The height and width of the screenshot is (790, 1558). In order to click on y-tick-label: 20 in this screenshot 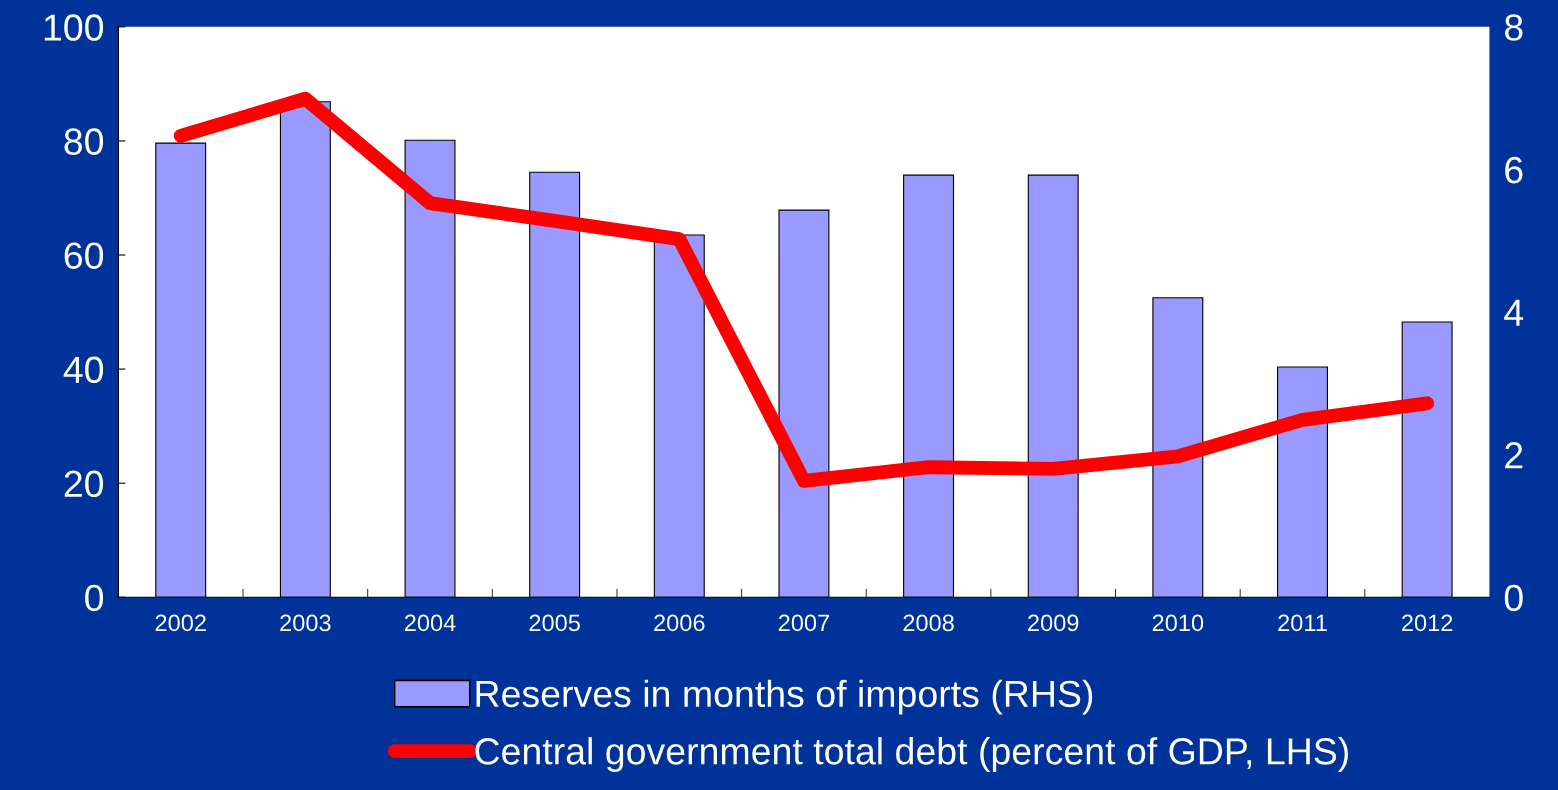, I will do `click(84, 484)`.